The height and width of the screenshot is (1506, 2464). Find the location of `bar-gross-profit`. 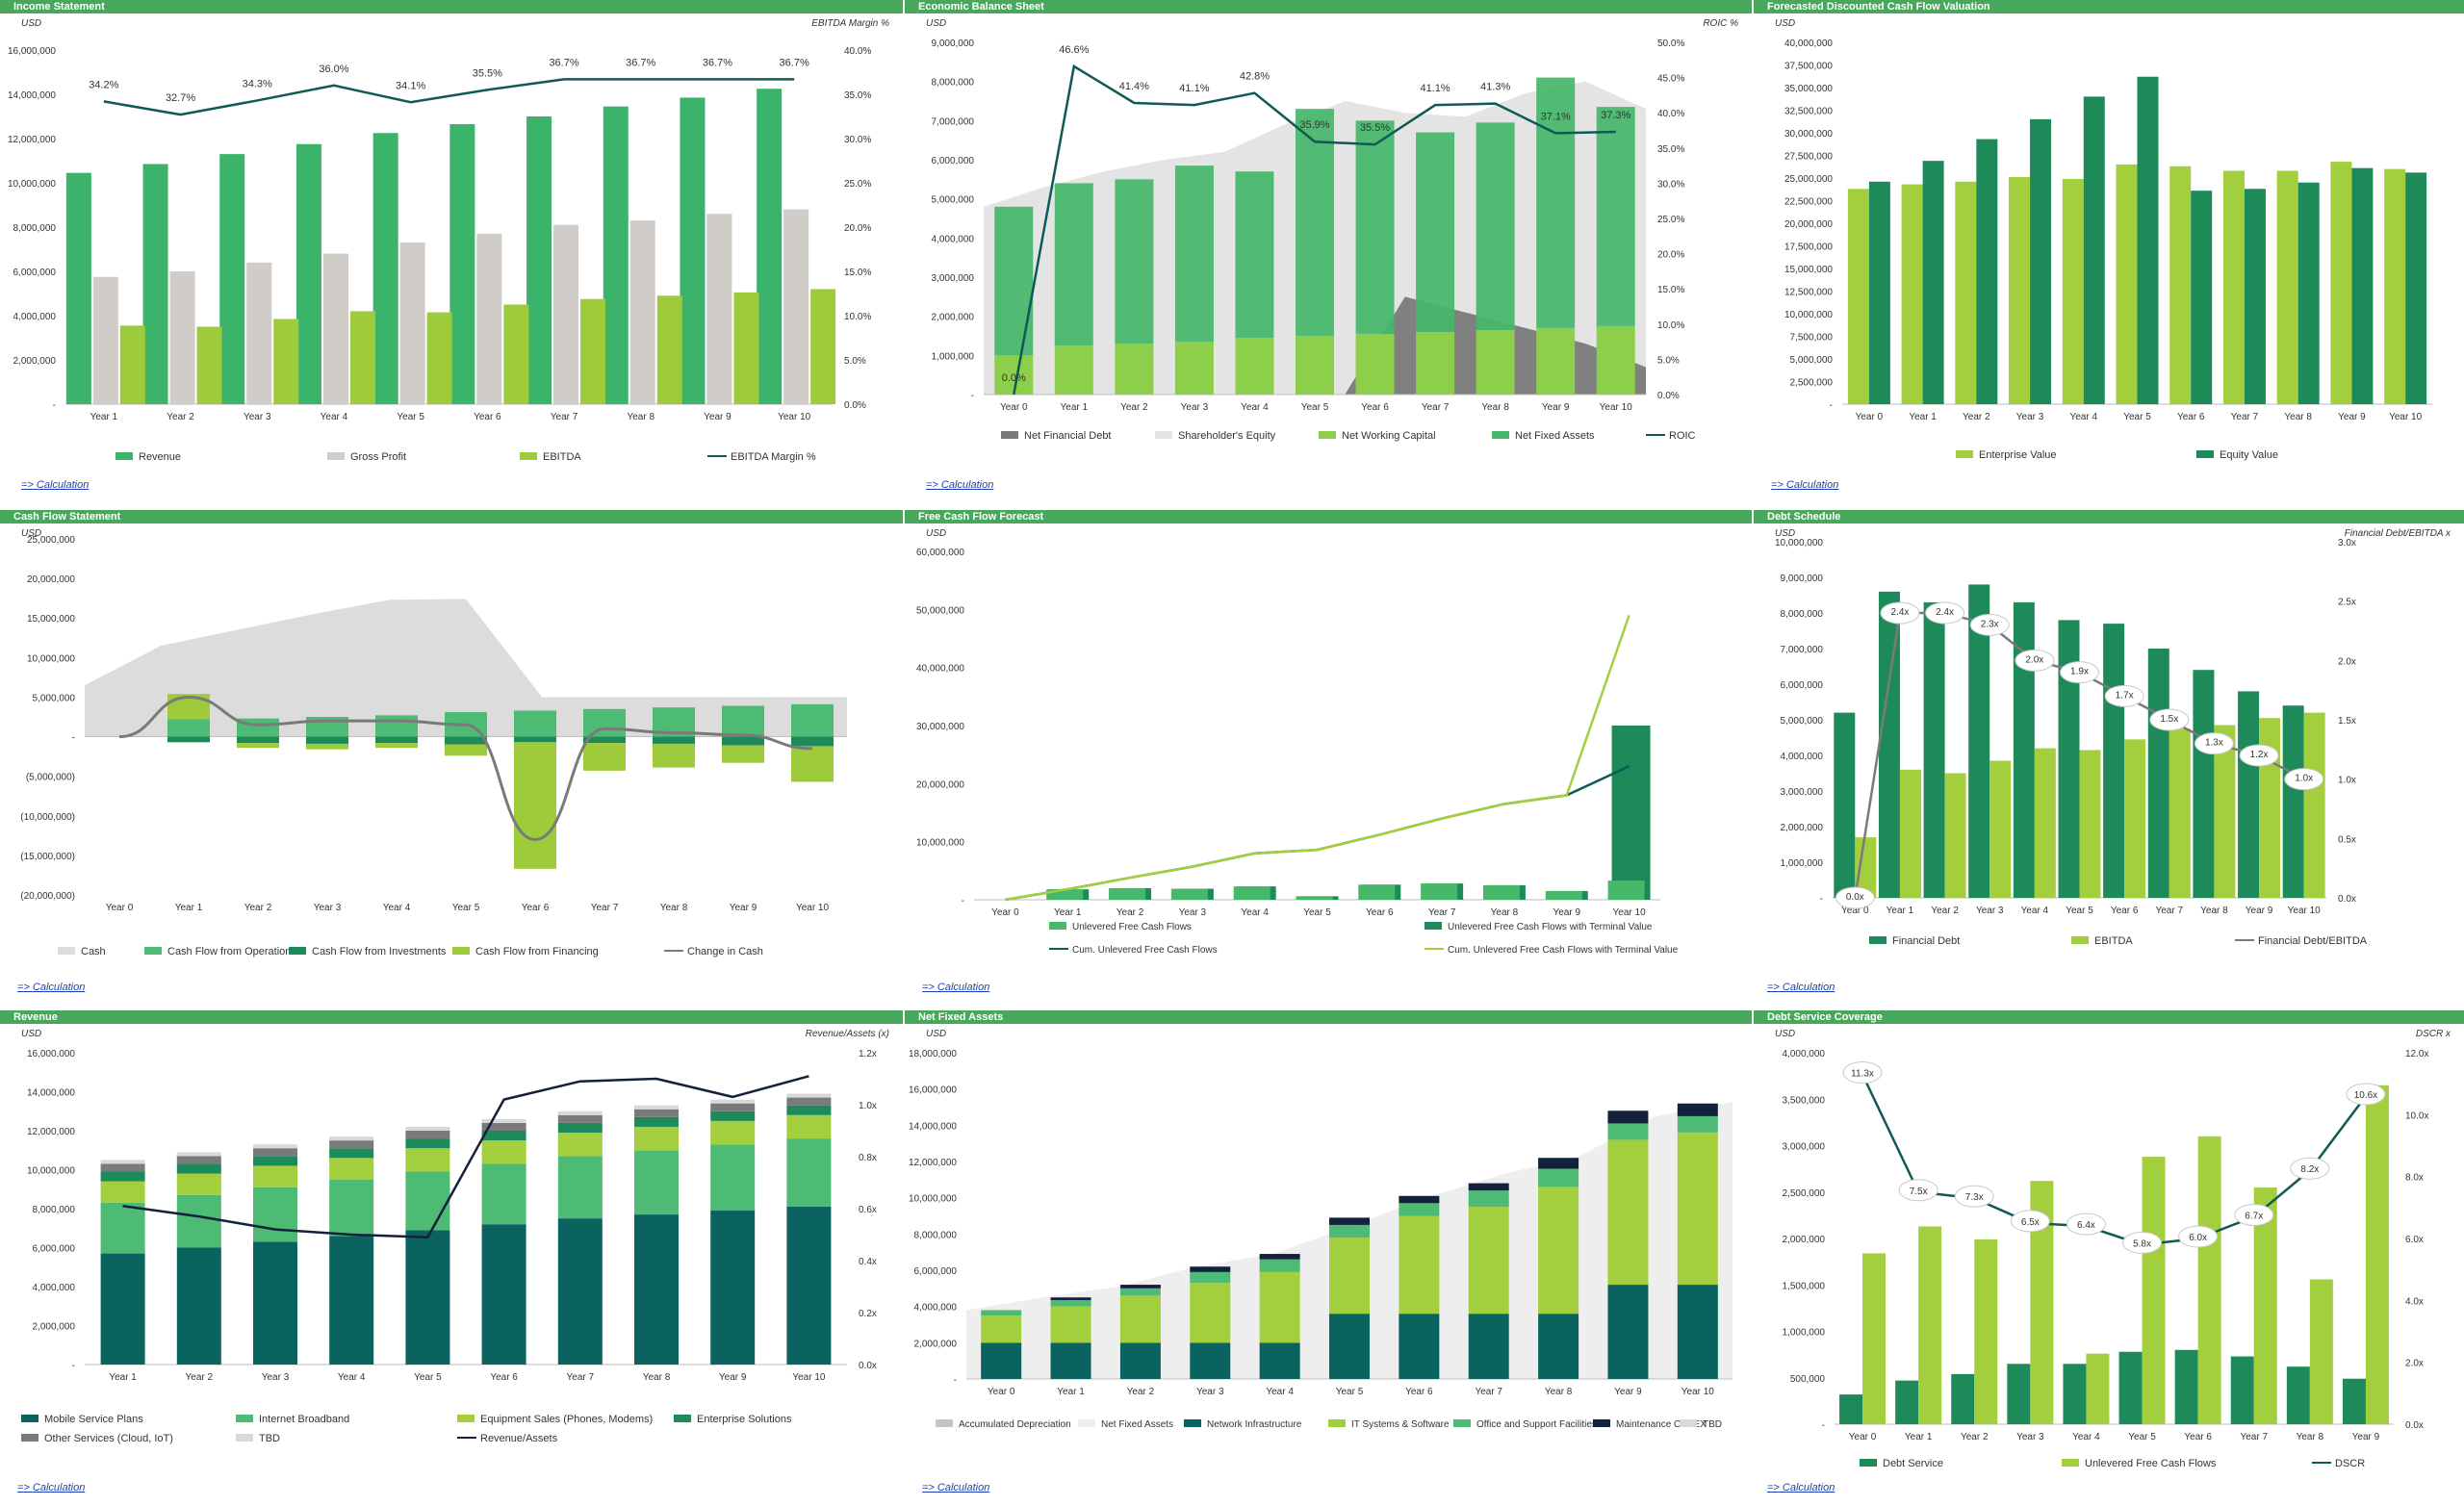

bar-gross-profit is located at coordinates (489, 318).